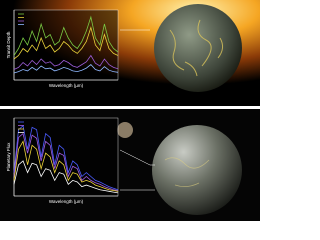 The image size is (320, 240). I want to click on y-axis-label: Planetary Flux, so click(8, 157).